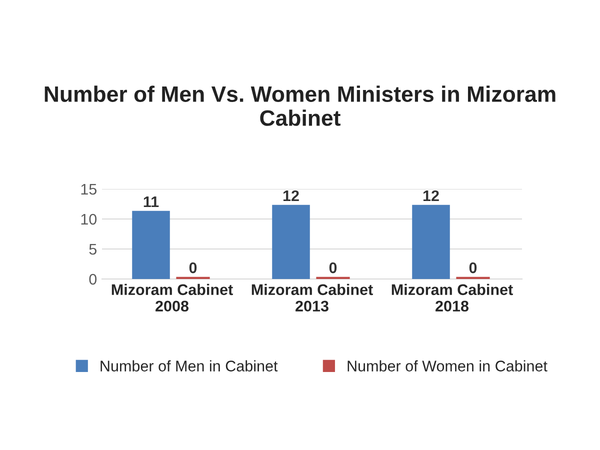  Describe the element at coordinates (89, 219) in the screenshot. I see `y-tick-label: 10` at that location.